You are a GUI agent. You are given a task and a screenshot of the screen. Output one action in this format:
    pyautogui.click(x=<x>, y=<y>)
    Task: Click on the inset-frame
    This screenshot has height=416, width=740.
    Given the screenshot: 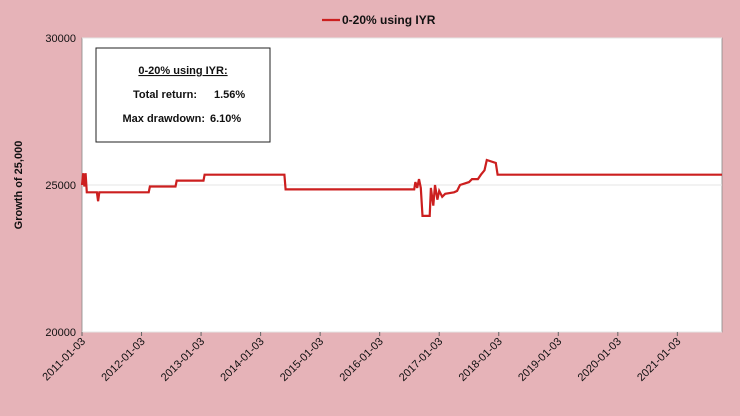 What is the action you would take?
    pyautogui.click(x=183, y=95)
    